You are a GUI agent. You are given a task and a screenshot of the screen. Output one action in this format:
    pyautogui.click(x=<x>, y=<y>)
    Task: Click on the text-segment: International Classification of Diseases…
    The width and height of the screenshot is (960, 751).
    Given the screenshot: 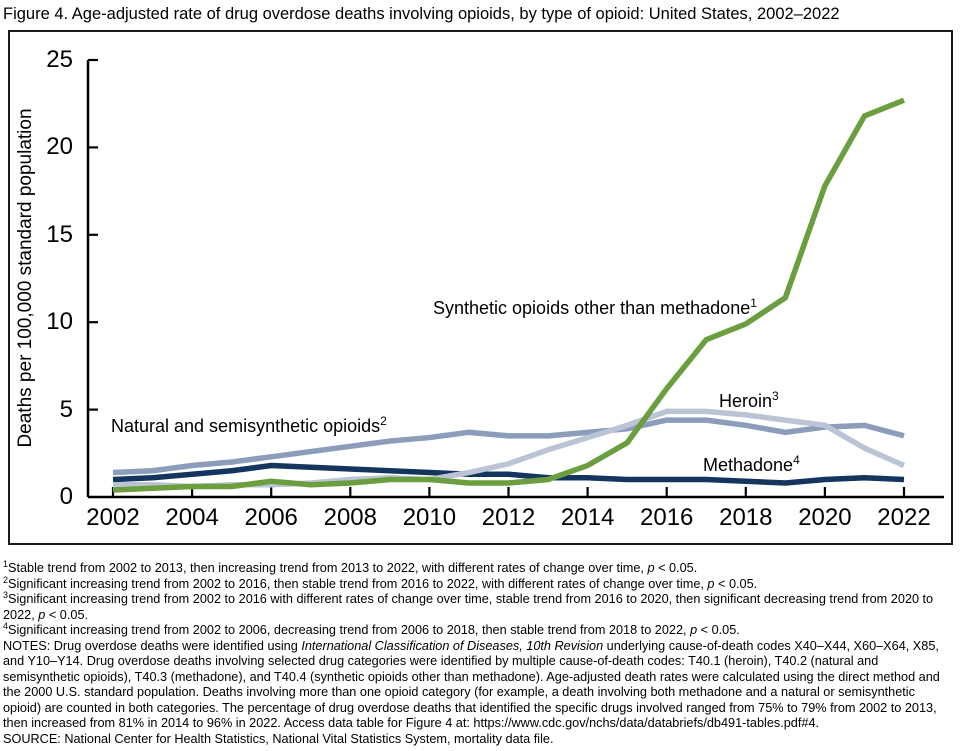 What is the action you would take?
    pyautogui.click(x=452, y=645)
    